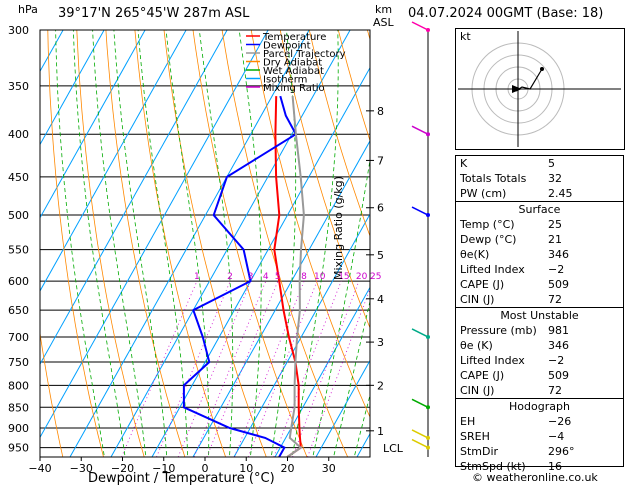  What do you see at coordinates (555, 390) in the screenshot?
I see `mu-value: 72` at bounding box center [555, 390].